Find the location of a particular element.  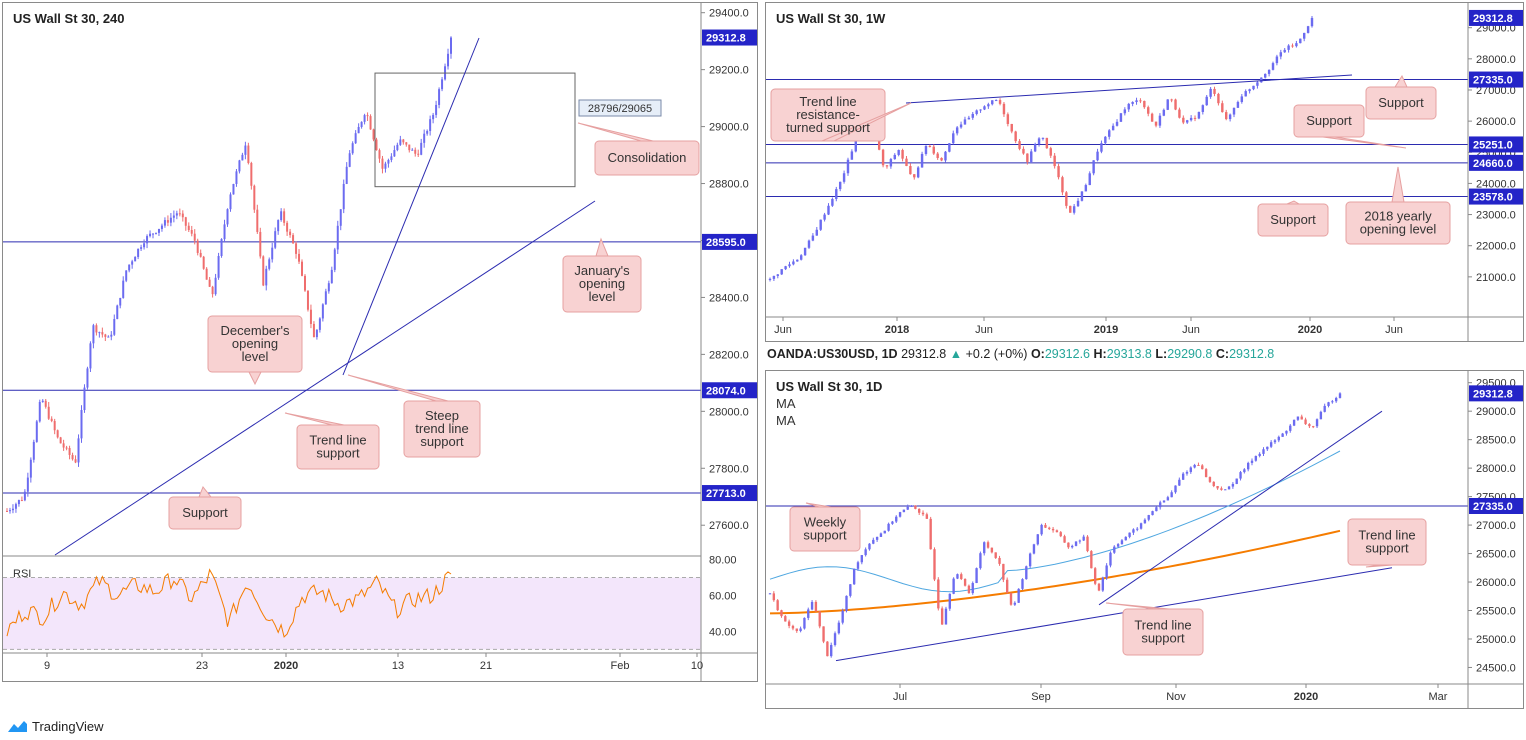

h4-x-tick-label: 10 is located at coordinates (697, 666).